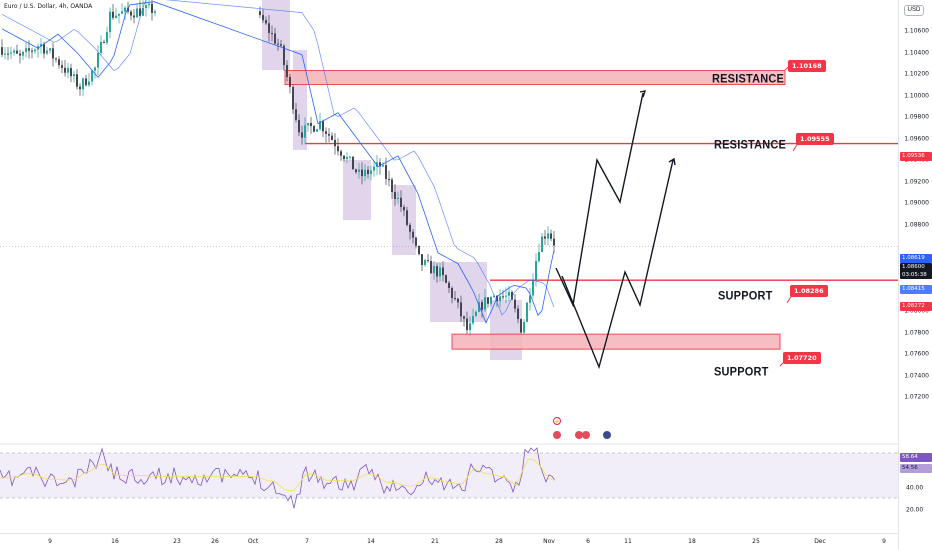 This screenshot has height=550, width=932. I want to click on currency-badge: USD, so click(914, 10).